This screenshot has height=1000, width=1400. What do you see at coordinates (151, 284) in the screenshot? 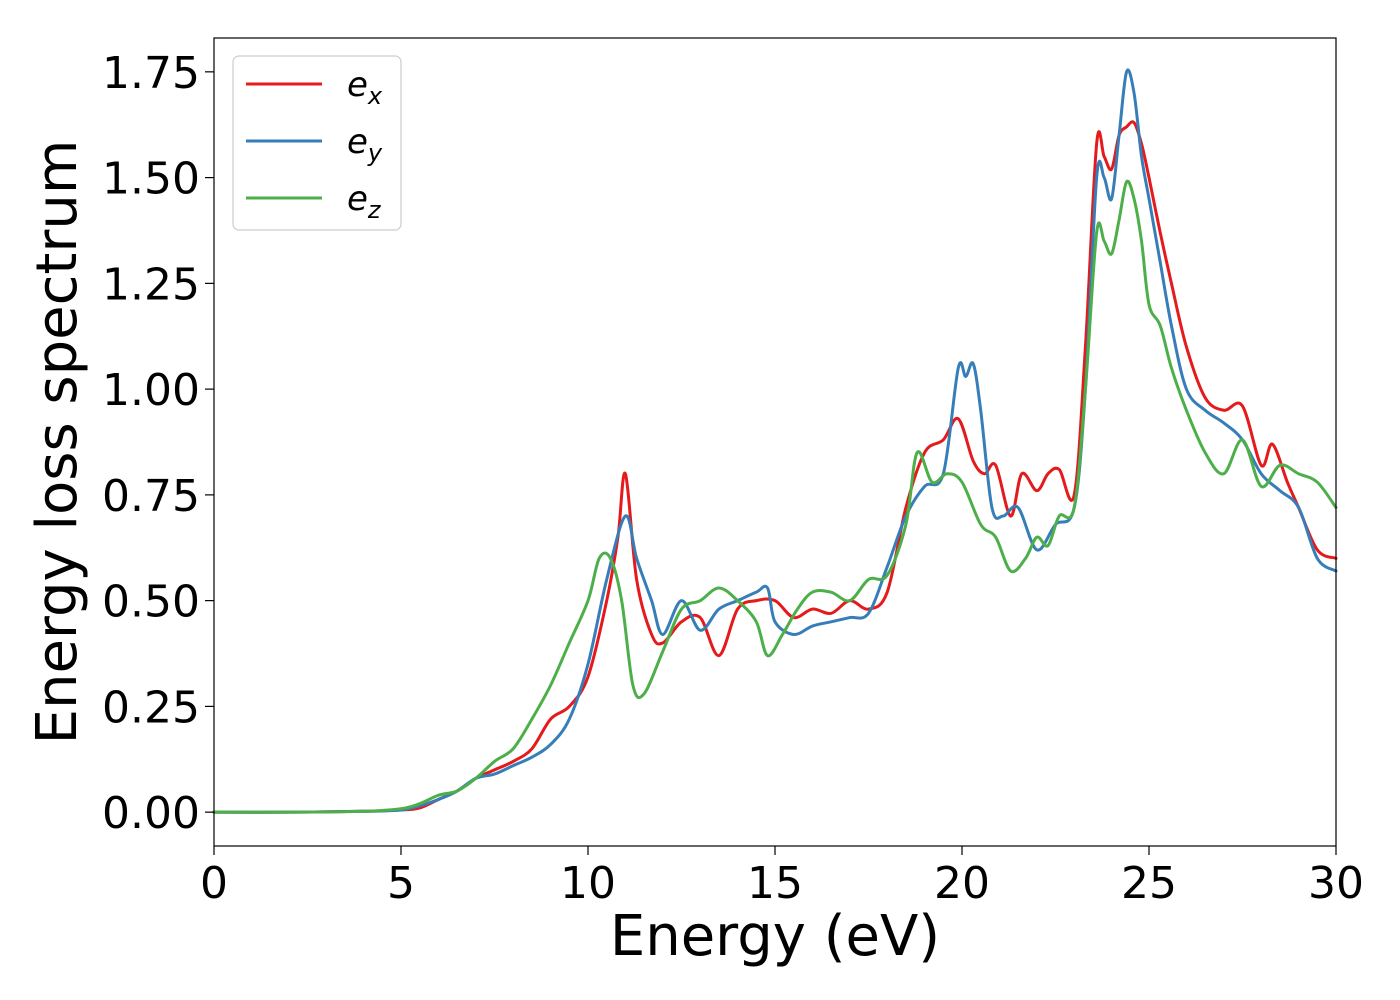
I see `y-tick-label: 1.25` at bounding box center [151, 284].